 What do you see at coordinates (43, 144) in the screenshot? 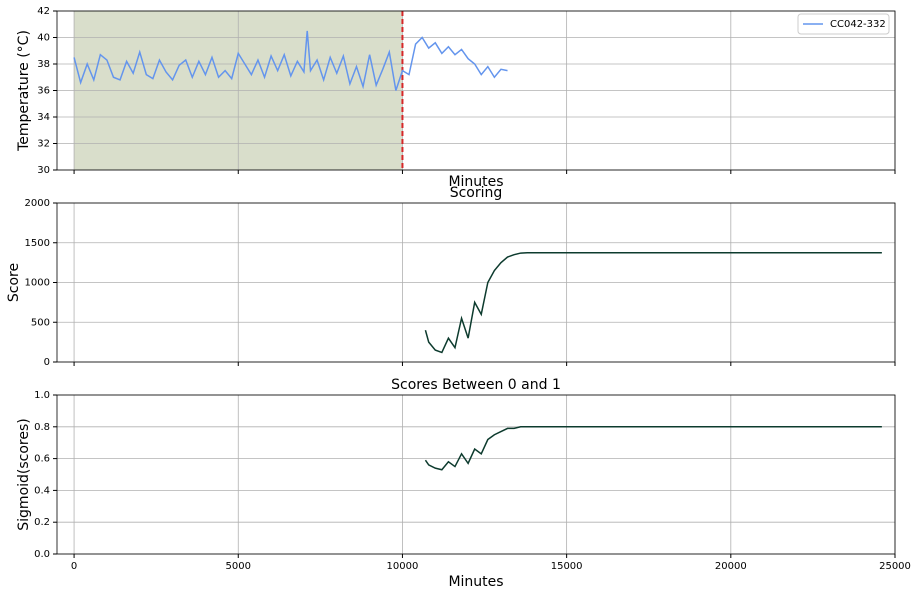
I see `y-tick-label: 32` at bounding box center [43, 144].